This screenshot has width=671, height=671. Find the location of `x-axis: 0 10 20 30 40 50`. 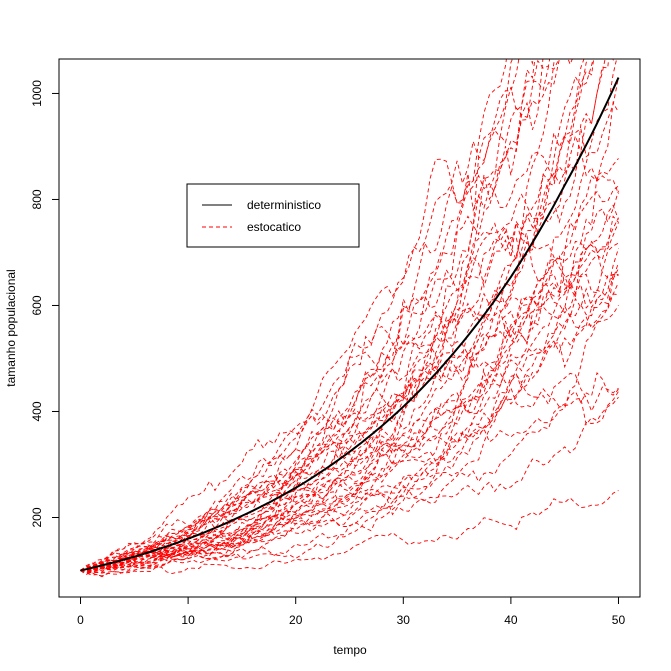

x-axis: 0 10 20 30 40 50 is located at coordinates (351, 612).